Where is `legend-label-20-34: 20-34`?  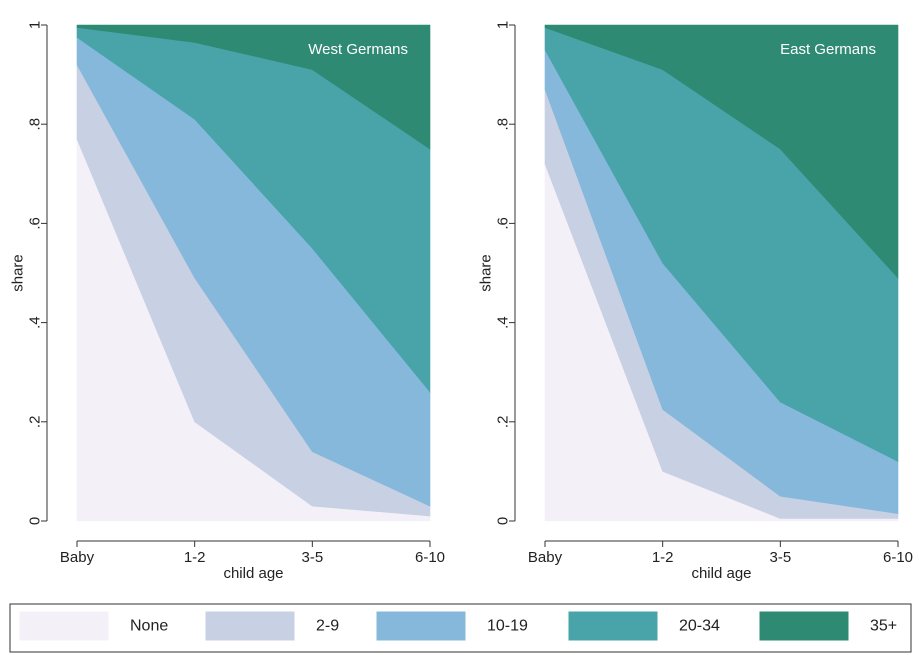
legend-label-20-34: 20-34 is located at coordinates (699, 626).